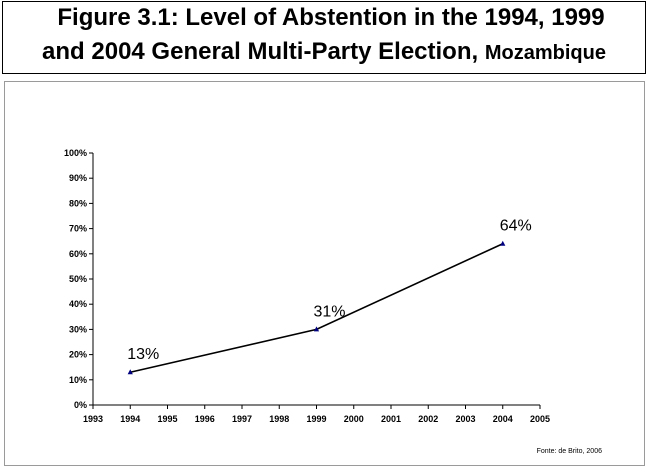 The image size is (651, 470). What do you see at coordinates (260, 51) in the screenshot?
I see `figure-title-line-2-main: and 2004 General Multi-Party Election,` at bounding box center [260, 51].